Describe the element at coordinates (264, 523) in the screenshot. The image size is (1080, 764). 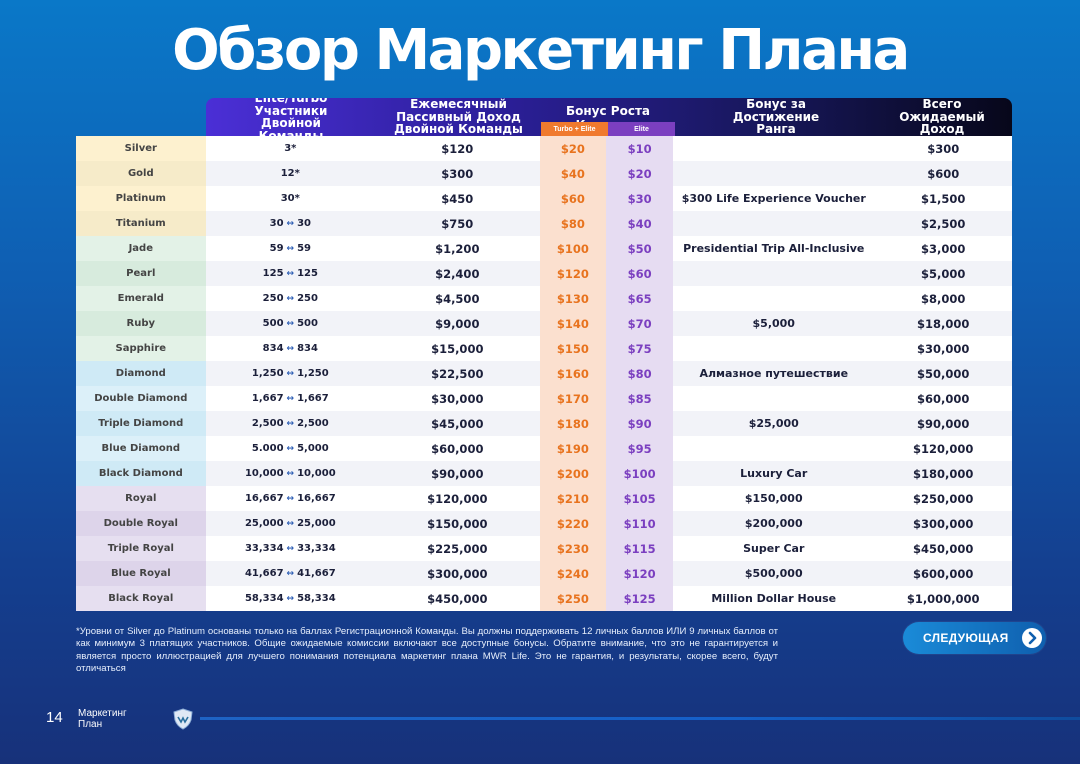
I see `team-left-value: 25,000` at that location.